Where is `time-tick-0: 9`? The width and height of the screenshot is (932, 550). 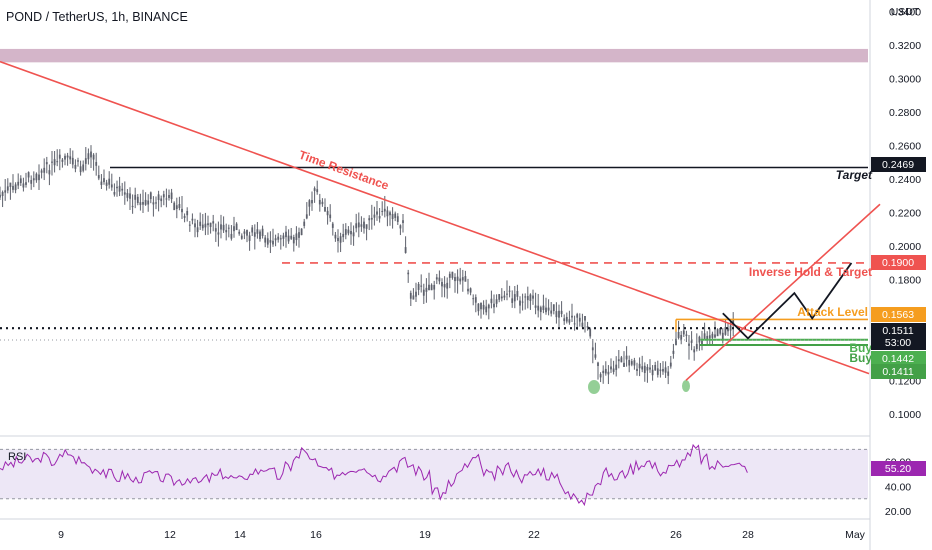
time-tick-0: 9 is located at coordinates (61, 535).